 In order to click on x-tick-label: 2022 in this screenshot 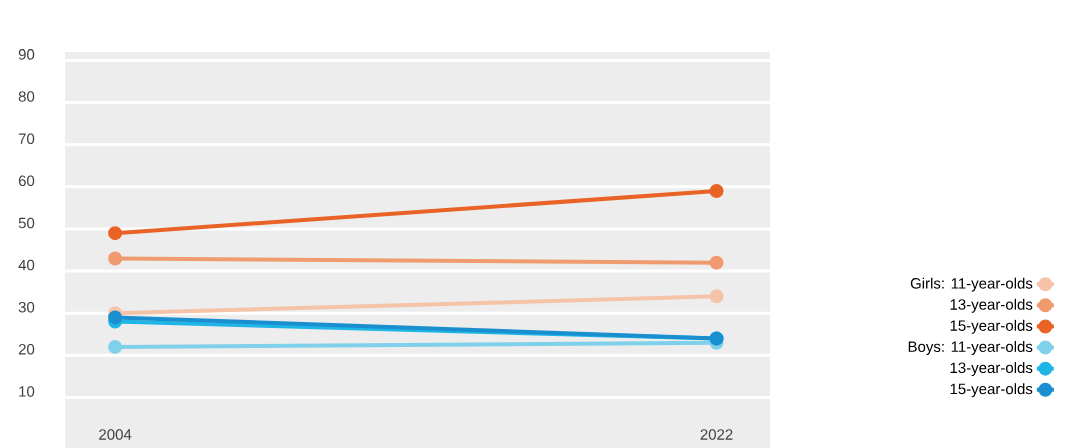, I will do `click(716, 434)`.